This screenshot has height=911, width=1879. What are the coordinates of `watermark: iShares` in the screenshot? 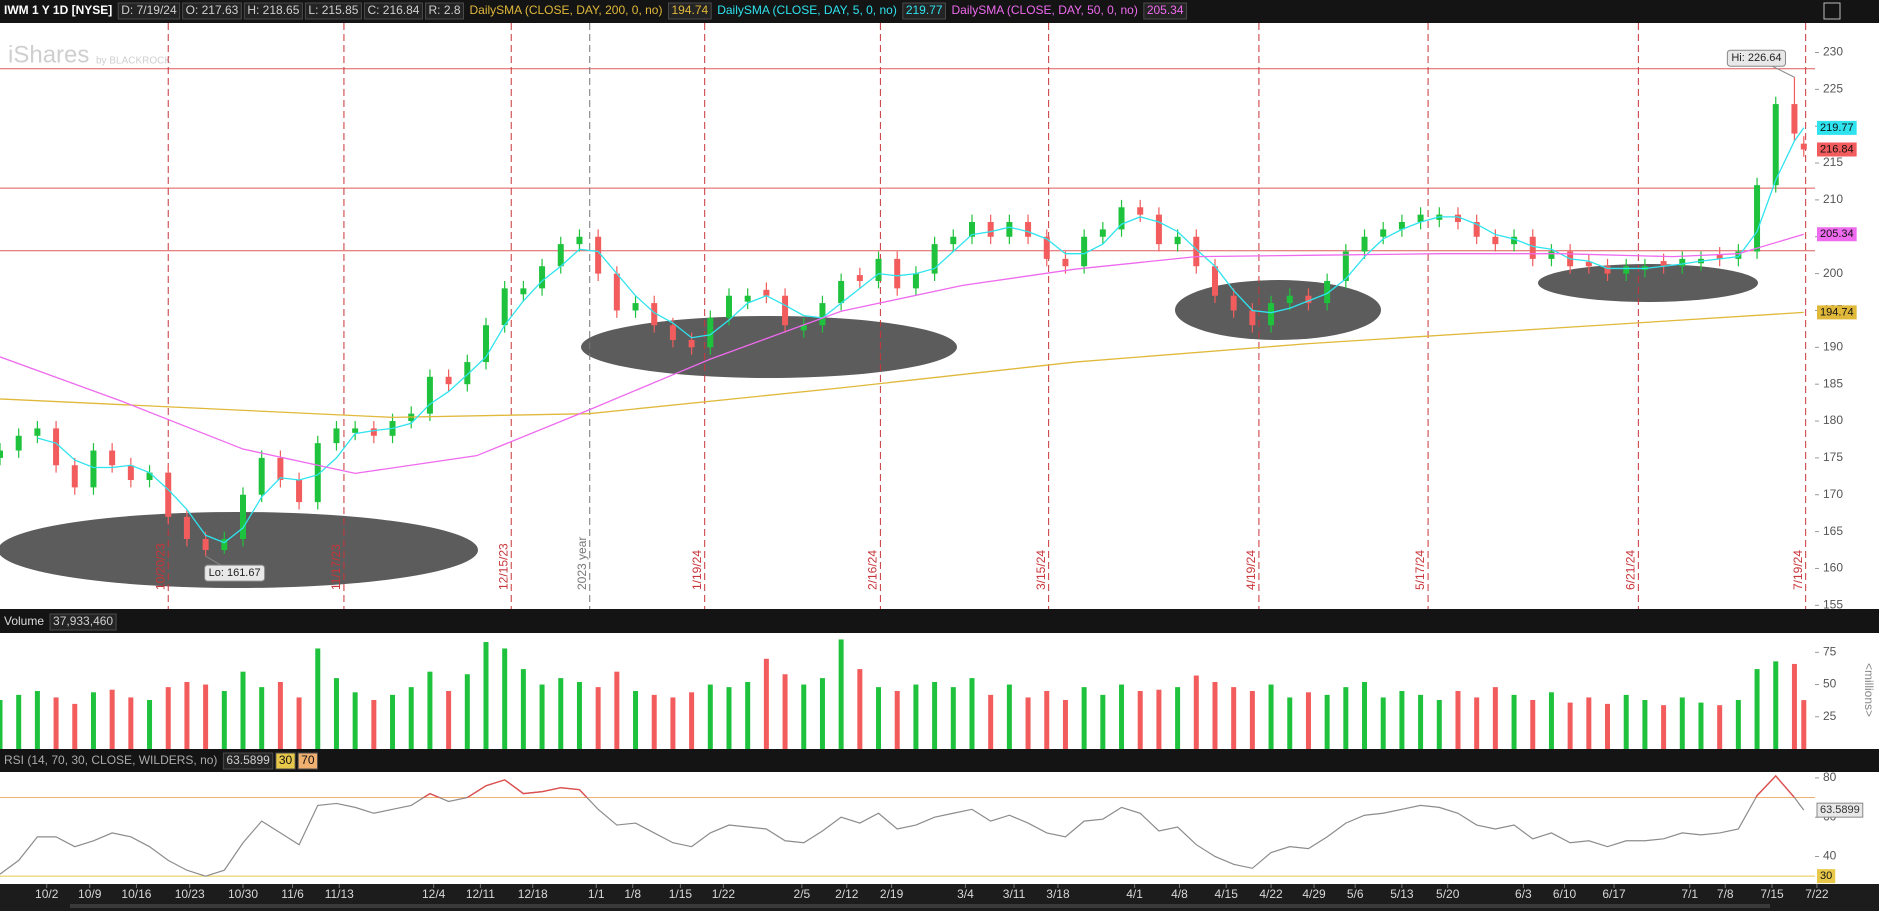 It's located at (48, 54).